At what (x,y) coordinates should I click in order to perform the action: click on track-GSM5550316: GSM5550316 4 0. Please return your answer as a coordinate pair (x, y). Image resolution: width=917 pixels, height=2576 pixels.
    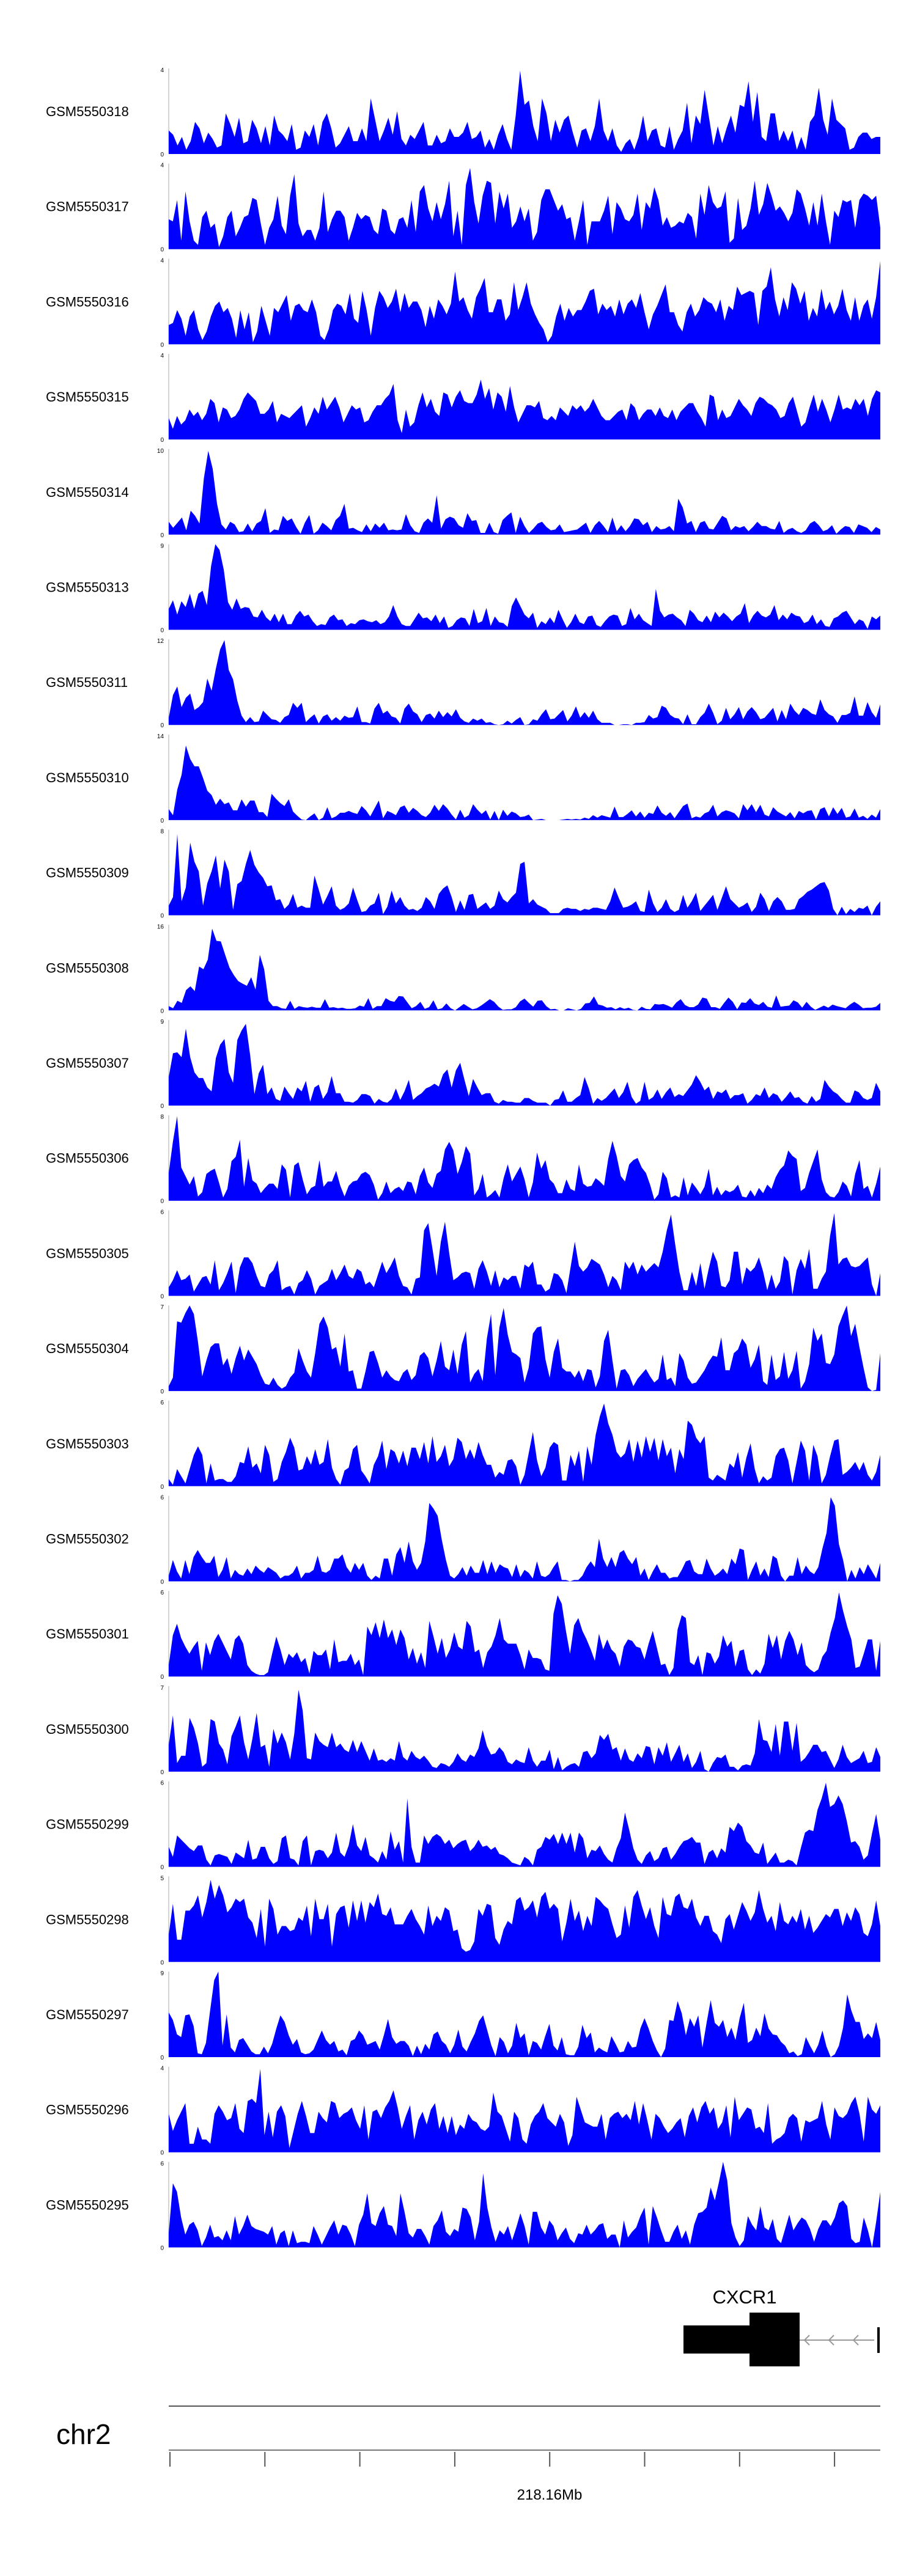
    Looking at the image, I should click on (463, 302).